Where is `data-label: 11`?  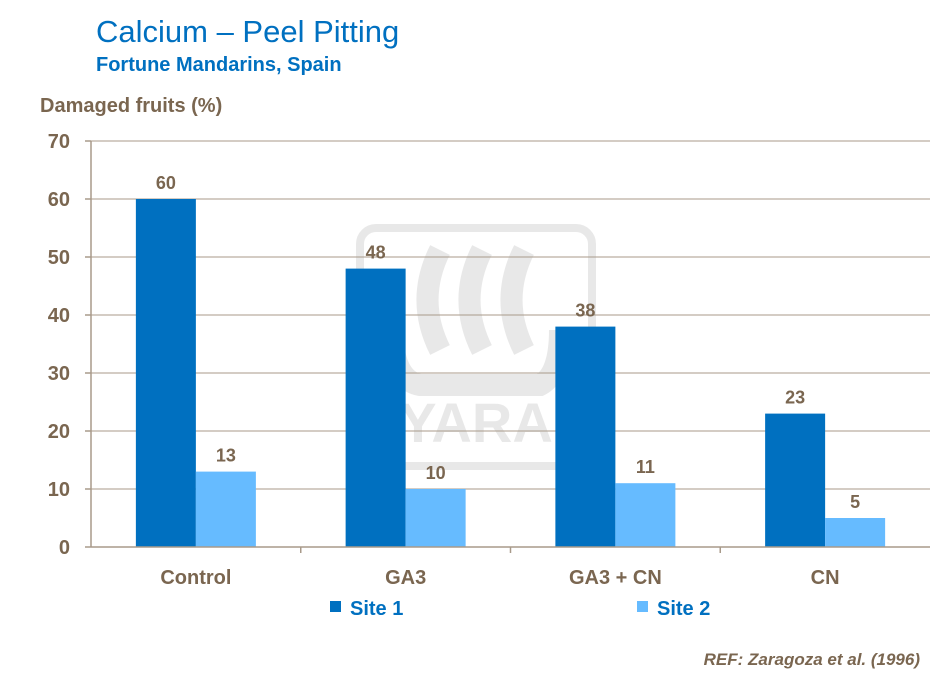 data-label: 11 is located at coordinates (645, 467).